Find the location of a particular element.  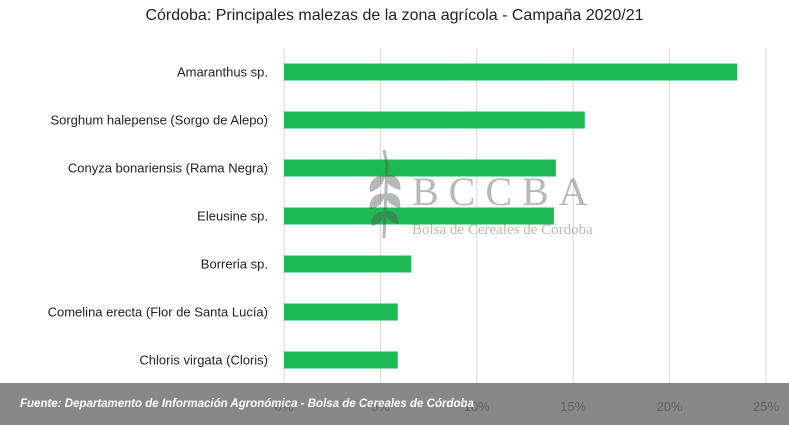

category-label: Borreria sp. is located at coordinates (234, 264).